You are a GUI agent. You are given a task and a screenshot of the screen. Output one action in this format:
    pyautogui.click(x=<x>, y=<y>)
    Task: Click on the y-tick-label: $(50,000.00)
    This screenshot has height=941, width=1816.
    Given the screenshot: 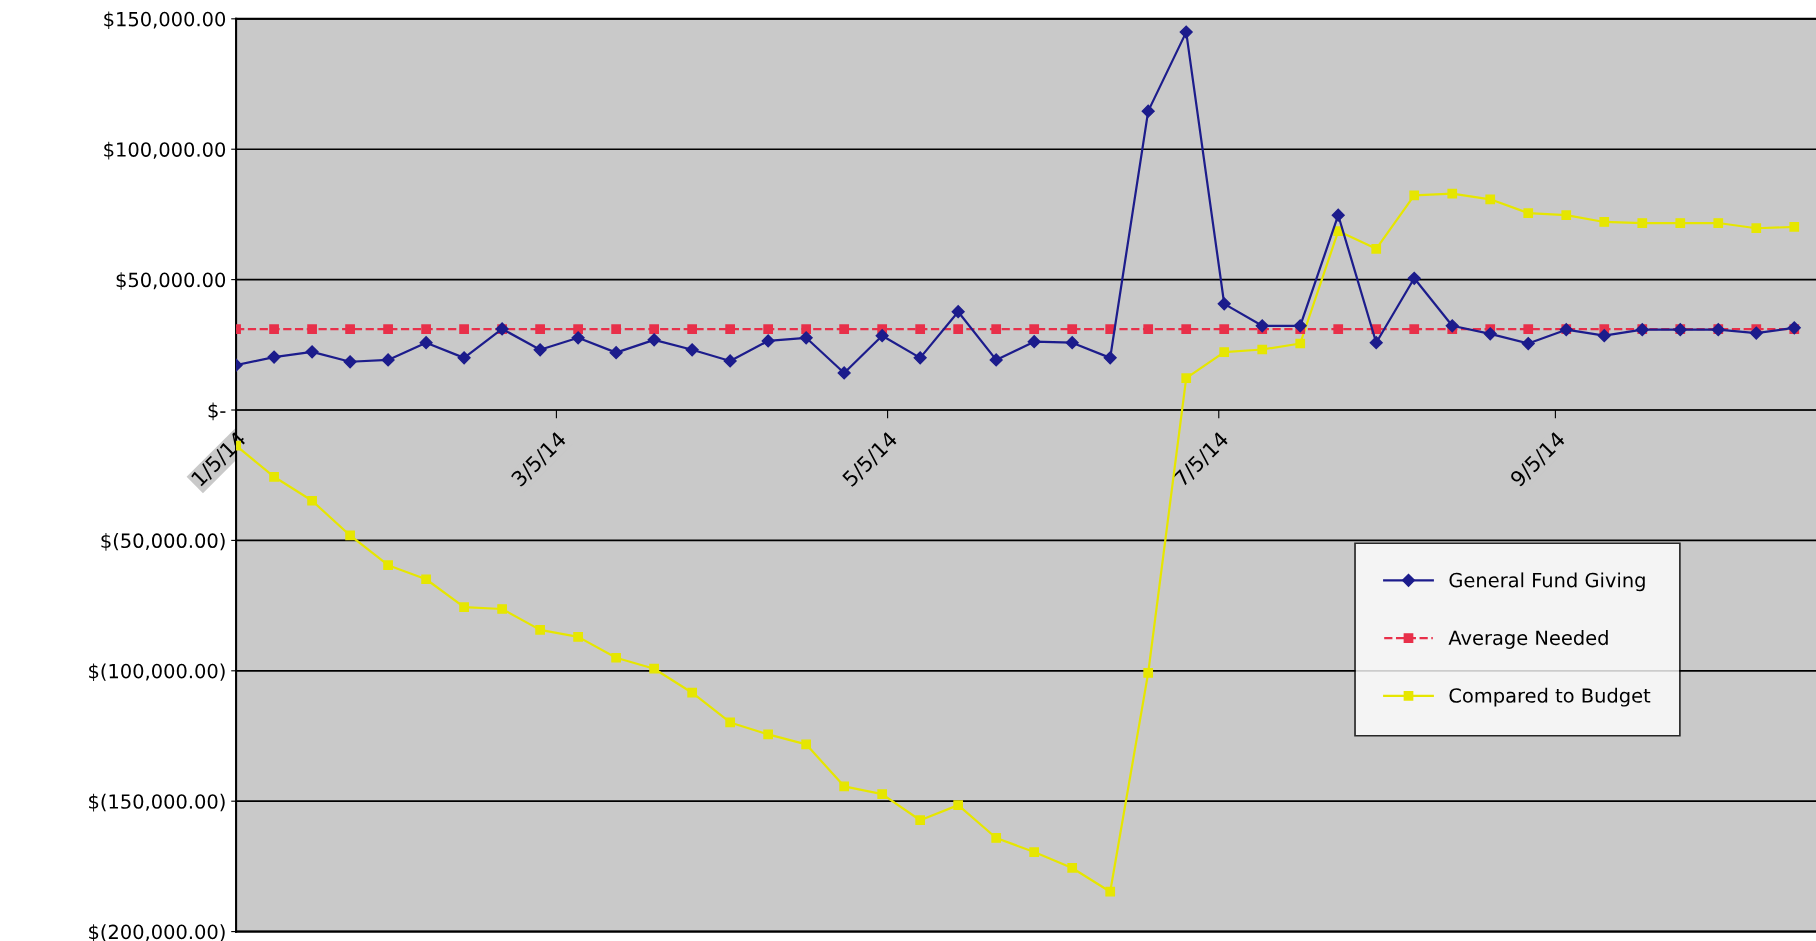 What is the action you would take?
    pyautogui.click(x=163, y=542)
    